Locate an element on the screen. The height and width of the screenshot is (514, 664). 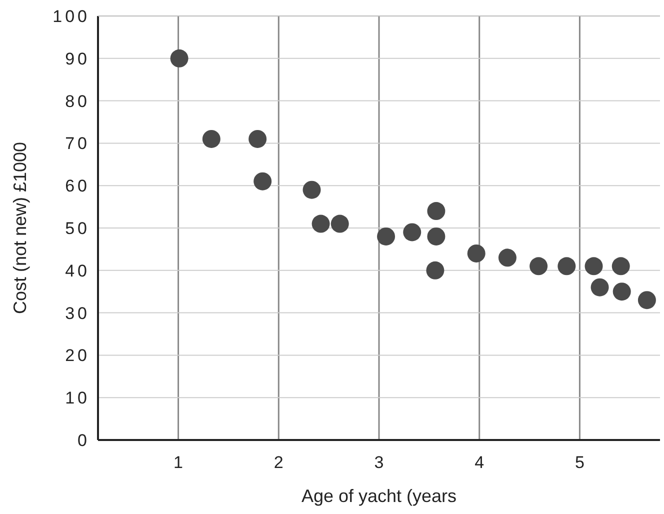
x-tick-label: 4 is located at coordinates (479, 462).